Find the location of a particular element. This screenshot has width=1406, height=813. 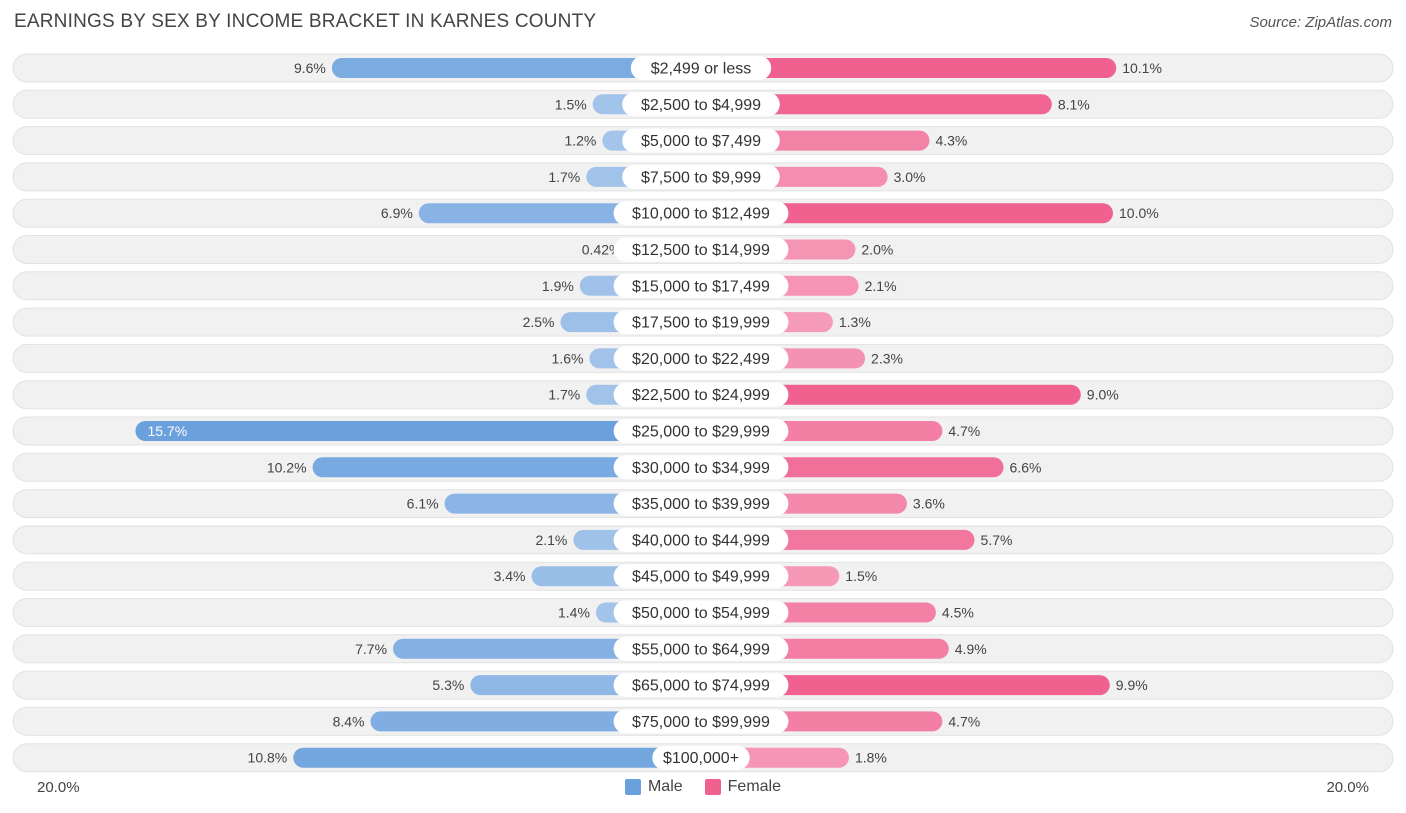

category-label: $12,500 to $14,999 is located at coordinates (701, 250).